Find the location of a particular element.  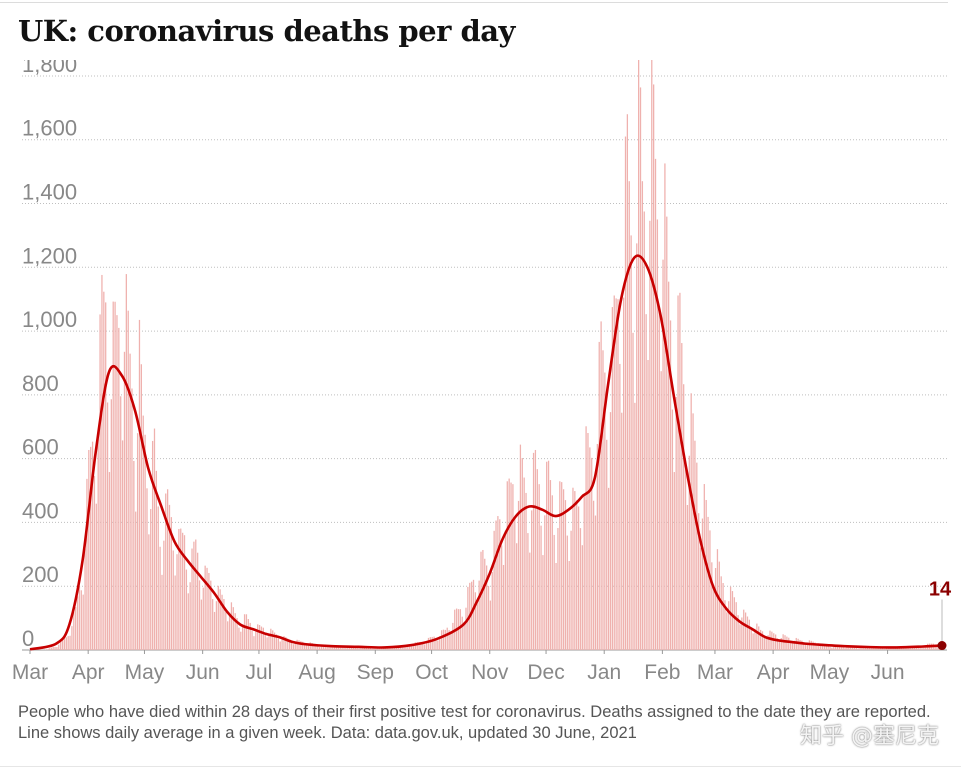

x-tick-label: May is located at coordinates (145, 672).